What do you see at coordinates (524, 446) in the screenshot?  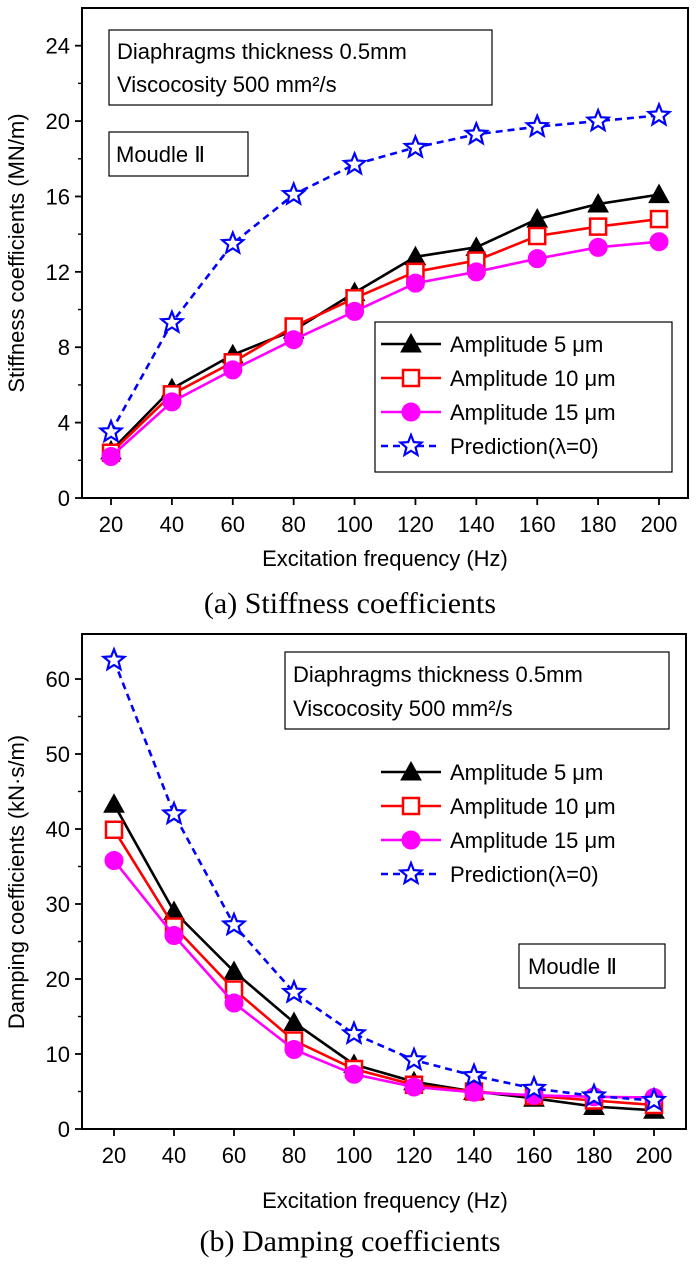 I see `legend-label: Prediction(λ=0)` at bounding box center [524, 446].